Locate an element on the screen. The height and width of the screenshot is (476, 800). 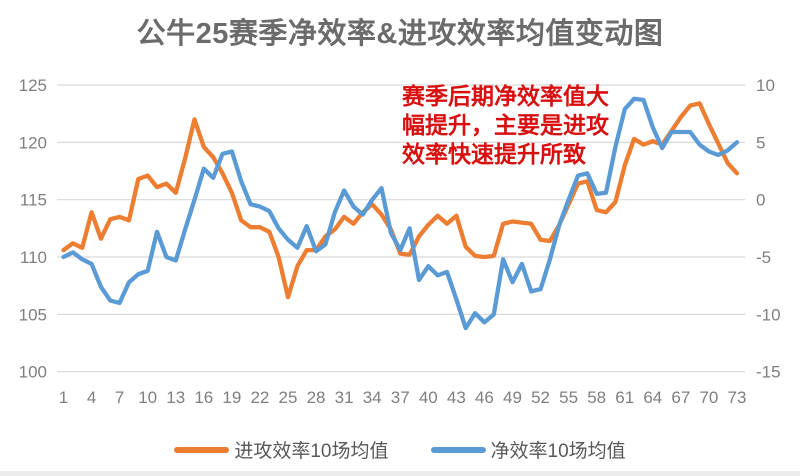
x-axis-tick: 67 is located at coordinates (680, 397).